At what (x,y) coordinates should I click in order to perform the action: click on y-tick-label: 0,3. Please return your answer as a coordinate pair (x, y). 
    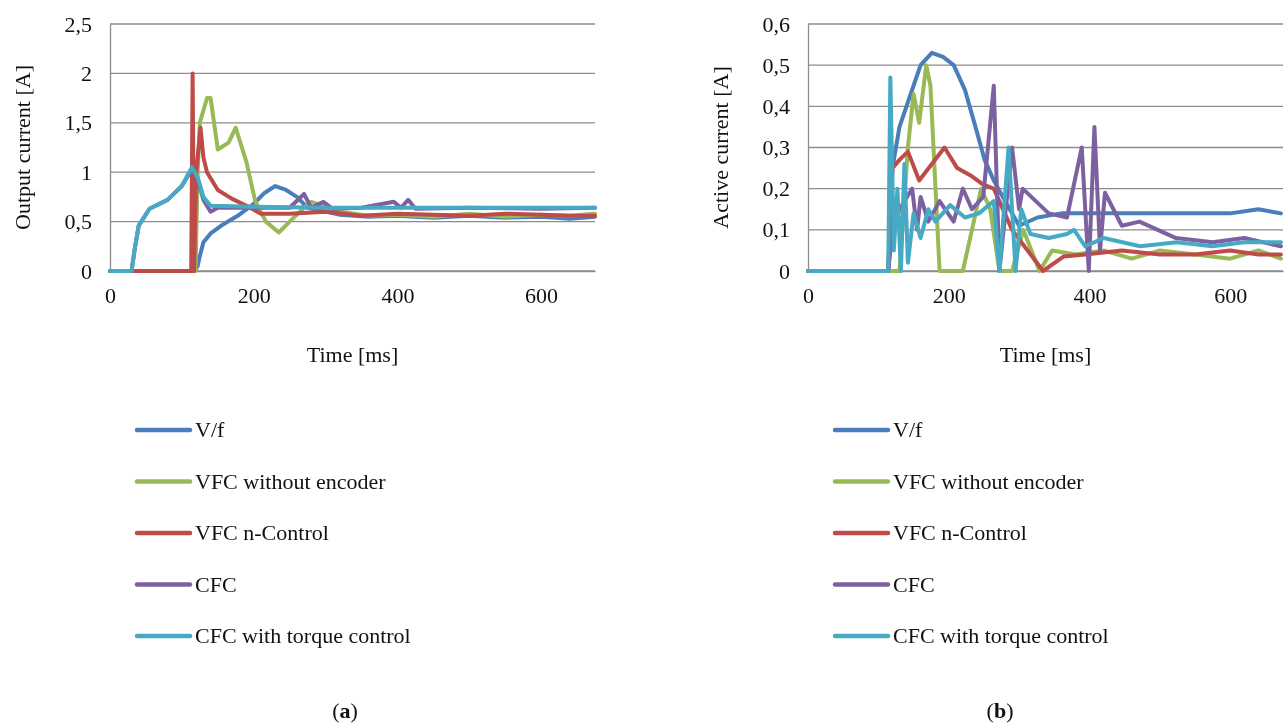
    Looking at the image, I should click on (776, 148).